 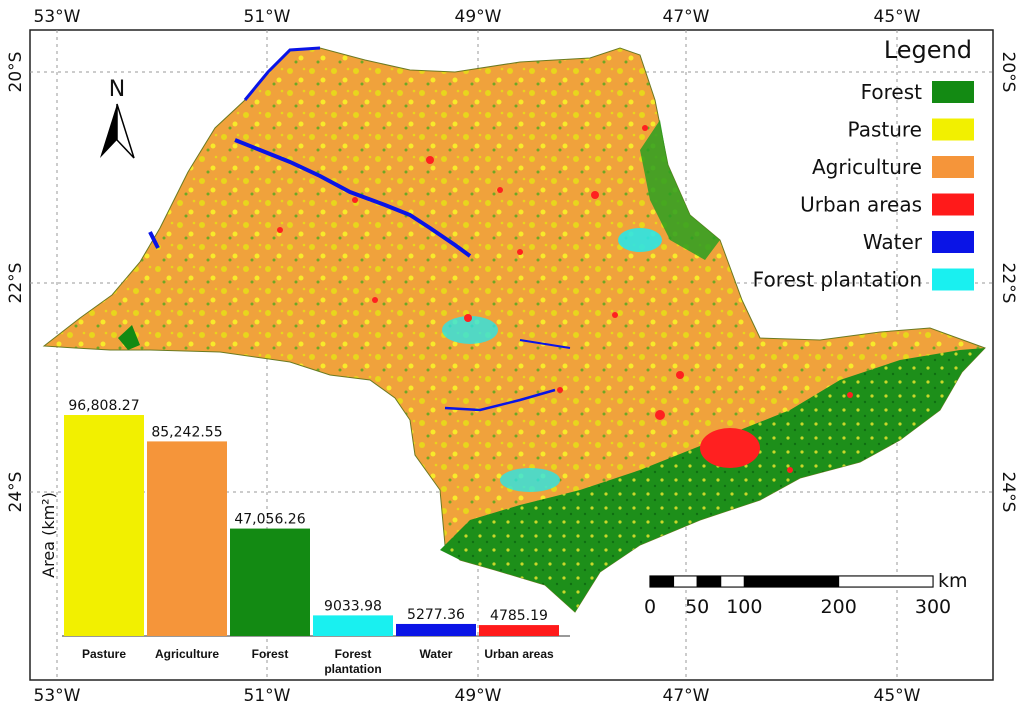 I want to click on chart-y-axis-label: Area (km²), so click(x=48, y=535).